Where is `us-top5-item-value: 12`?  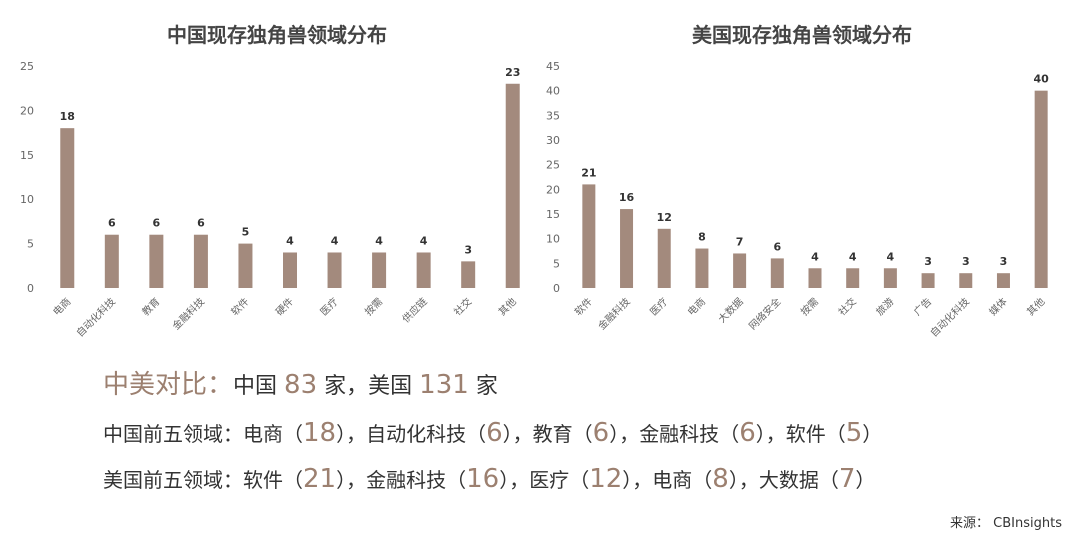
us-top5-item-value: 12 is located at coordinates (606, 479).